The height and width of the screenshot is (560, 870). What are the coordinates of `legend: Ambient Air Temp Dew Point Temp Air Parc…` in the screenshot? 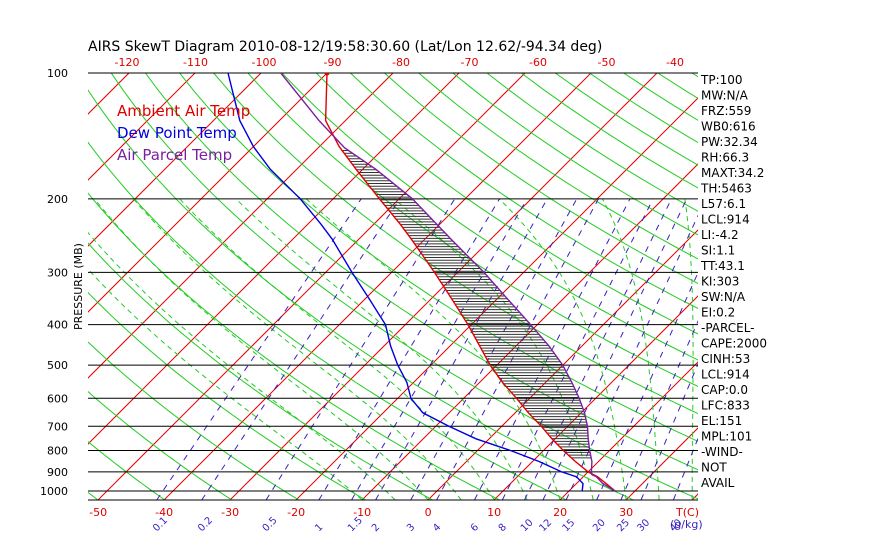 It's located at (183, 133).